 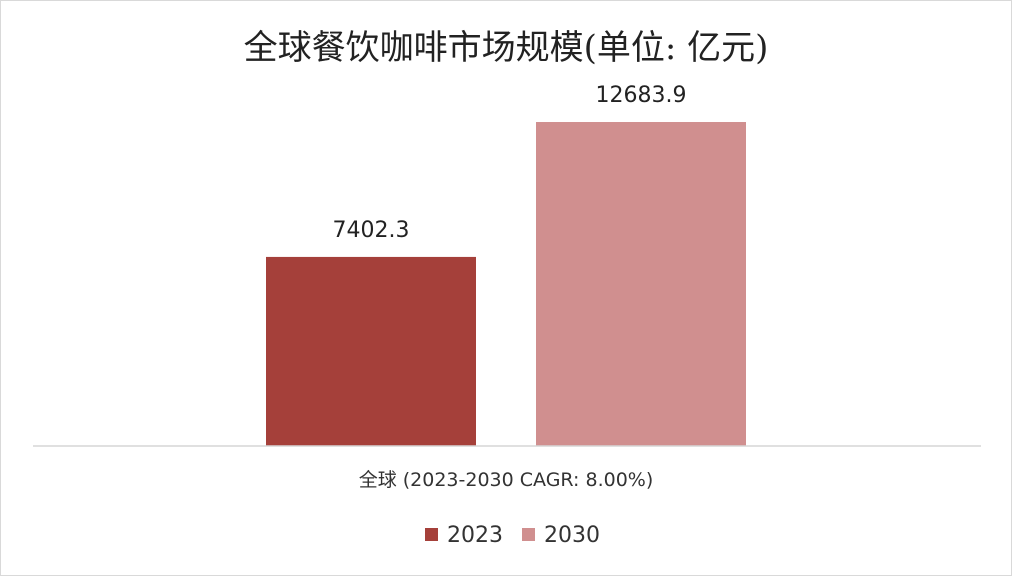 I want to click on data-label-2030: 12683.9, so click(x=641, y=95).